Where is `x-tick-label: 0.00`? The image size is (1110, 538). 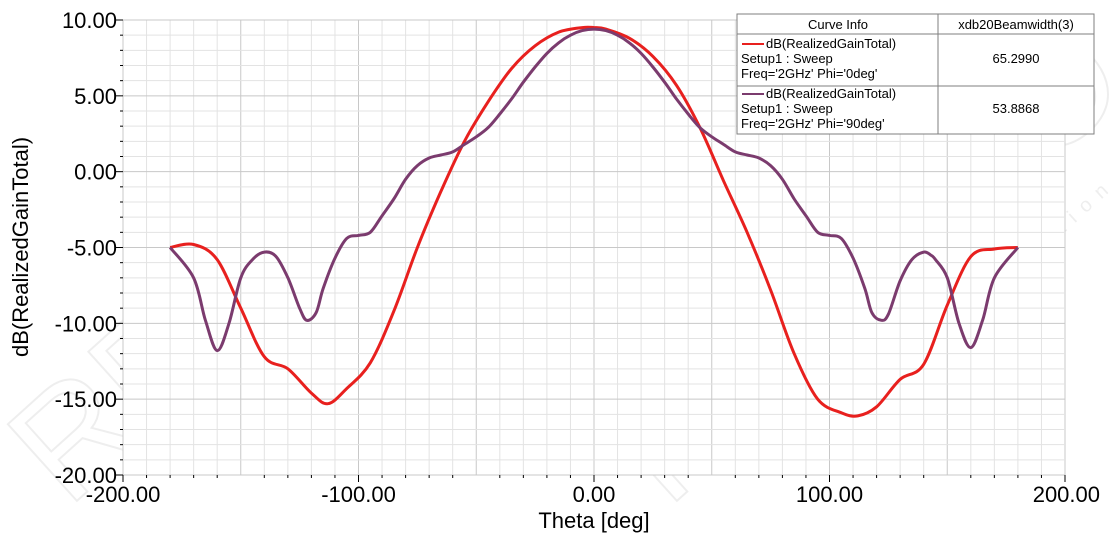 x-tick-label: 0.00 is located at coordinates (594, 494).